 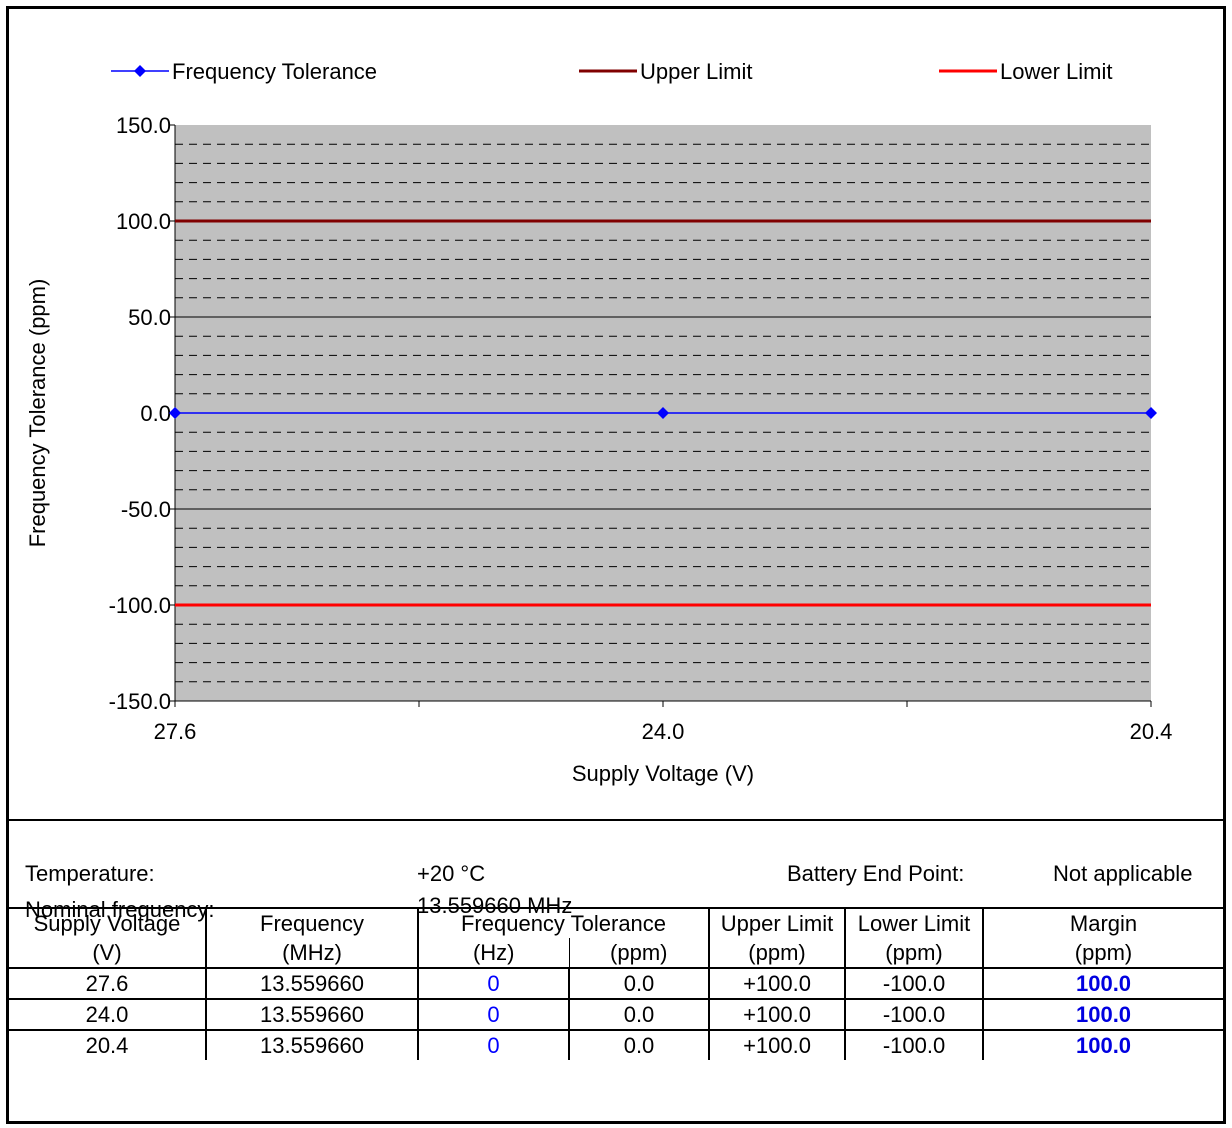 What do you see at coordinates (107, 1014) in the screenshot?
I see `cell-supply-voltage: 24.0` at bounding box center [107, 1014].